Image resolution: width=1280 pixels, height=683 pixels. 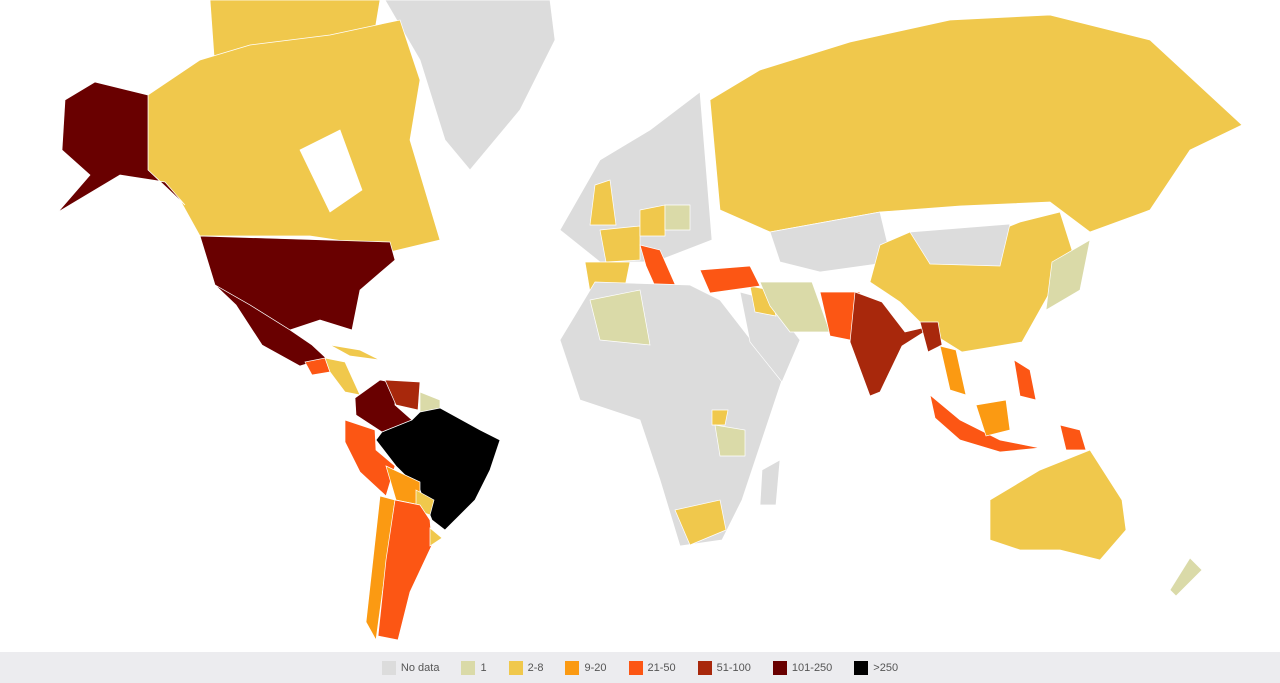 I want to click on region-borneo, so click(x=993, y=418).